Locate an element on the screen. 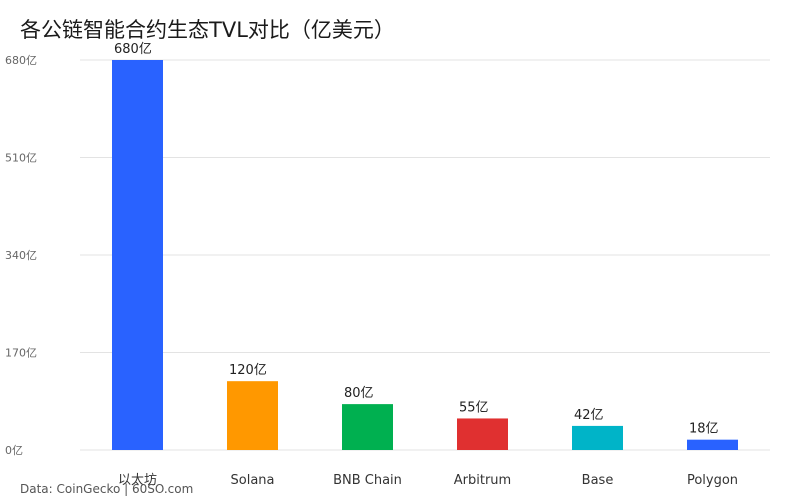 Image resolution: width=800 pixels, height=500 pixels. y-tick-label: 340亿 is located at coordinates (21, 255).